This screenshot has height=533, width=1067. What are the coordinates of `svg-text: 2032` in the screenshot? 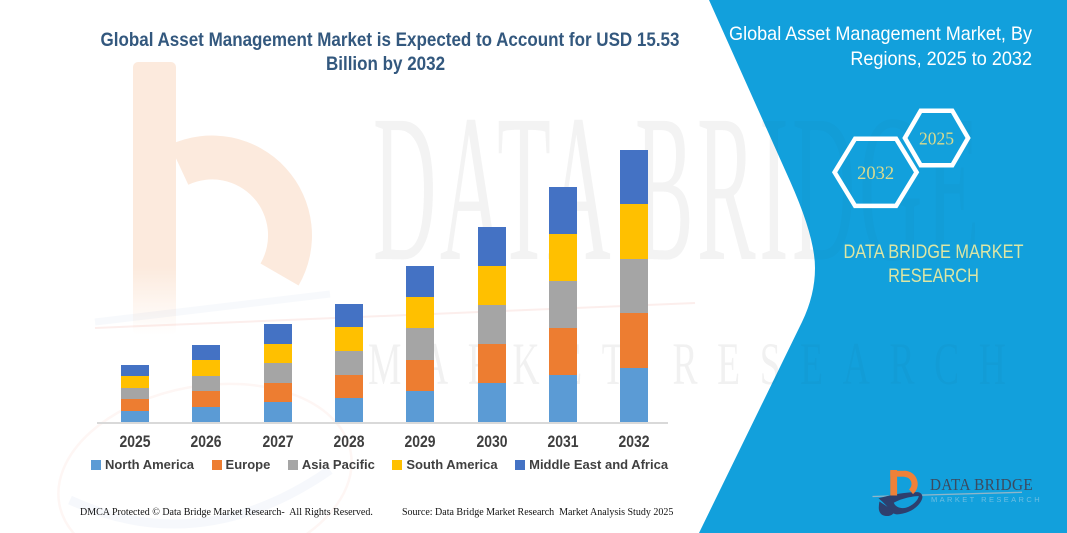 It's located at (875, 174).